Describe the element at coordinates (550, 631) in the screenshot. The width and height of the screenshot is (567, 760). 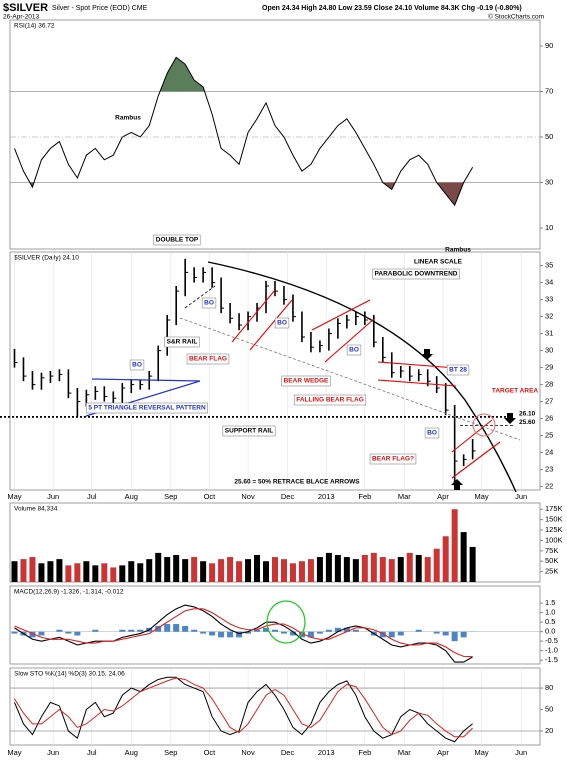
I see `y-tick-label: 0.0` at that location.